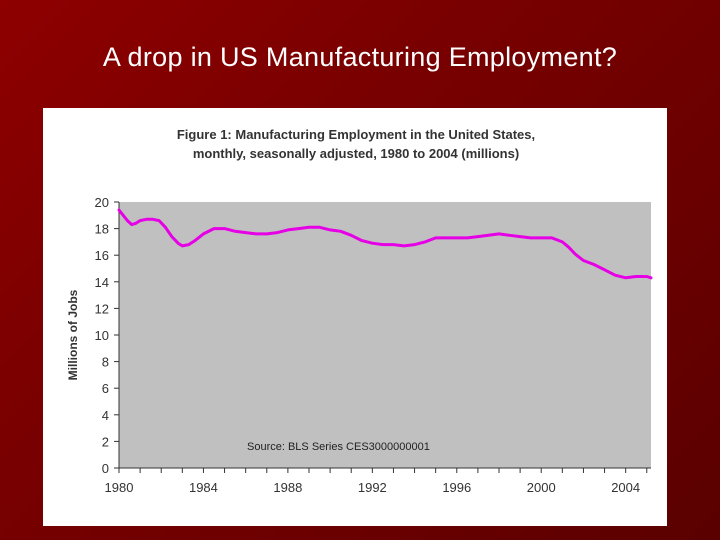 The width and height of the screenshot is (720, 540). Describe the element at coordinates (102, 202) in the screenshot. I see `y-tick-label: 20` at that location.